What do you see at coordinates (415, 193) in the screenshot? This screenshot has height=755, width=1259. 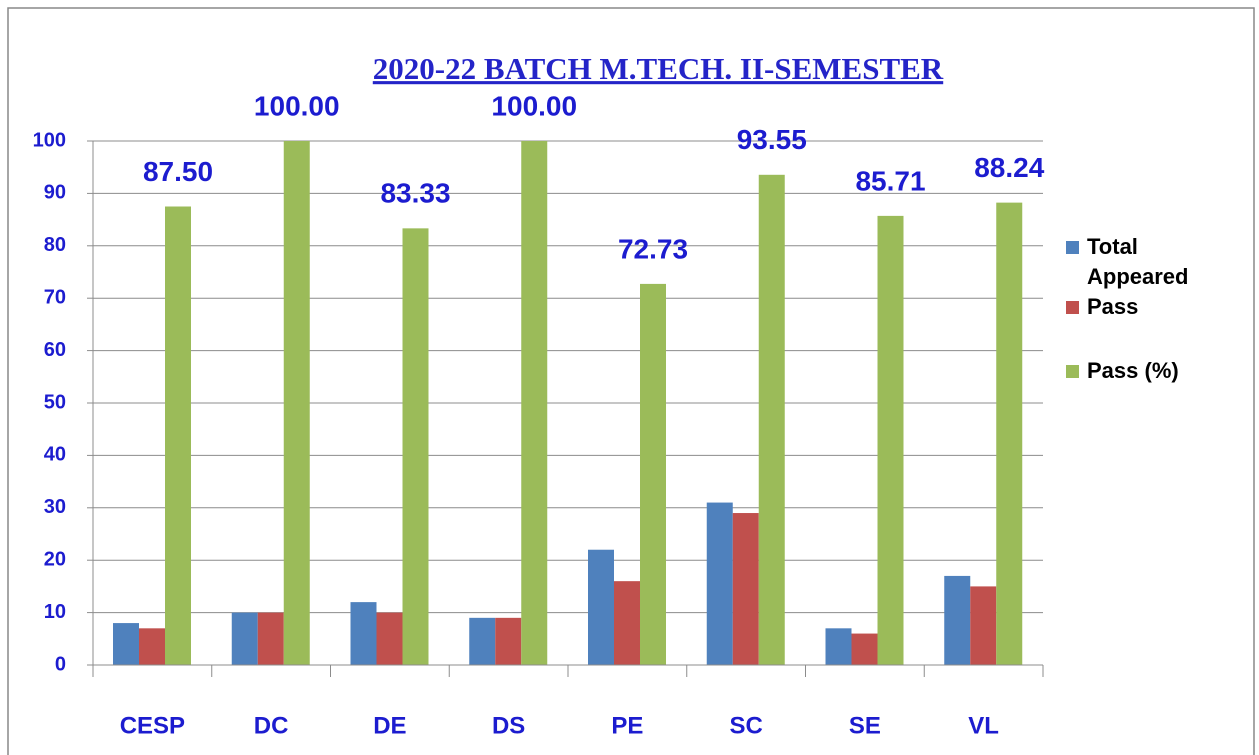 I see `data-label: 83.33` at bounding box center [415, 193].